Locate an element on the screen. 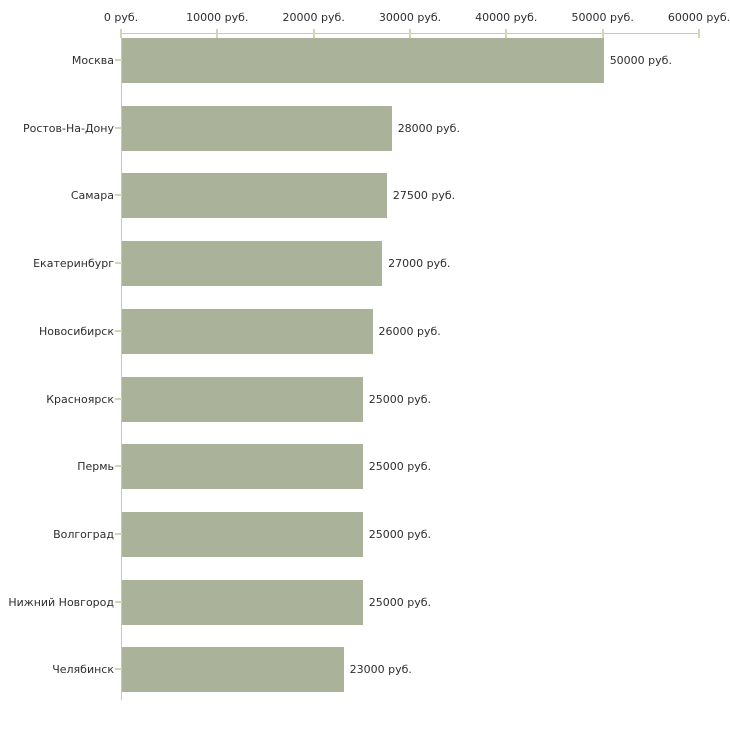 Image resolution: width=730 pixels, height=730 pixels. x-axis-tick-label: 60000 руб. is located at coordinates (698, 17).